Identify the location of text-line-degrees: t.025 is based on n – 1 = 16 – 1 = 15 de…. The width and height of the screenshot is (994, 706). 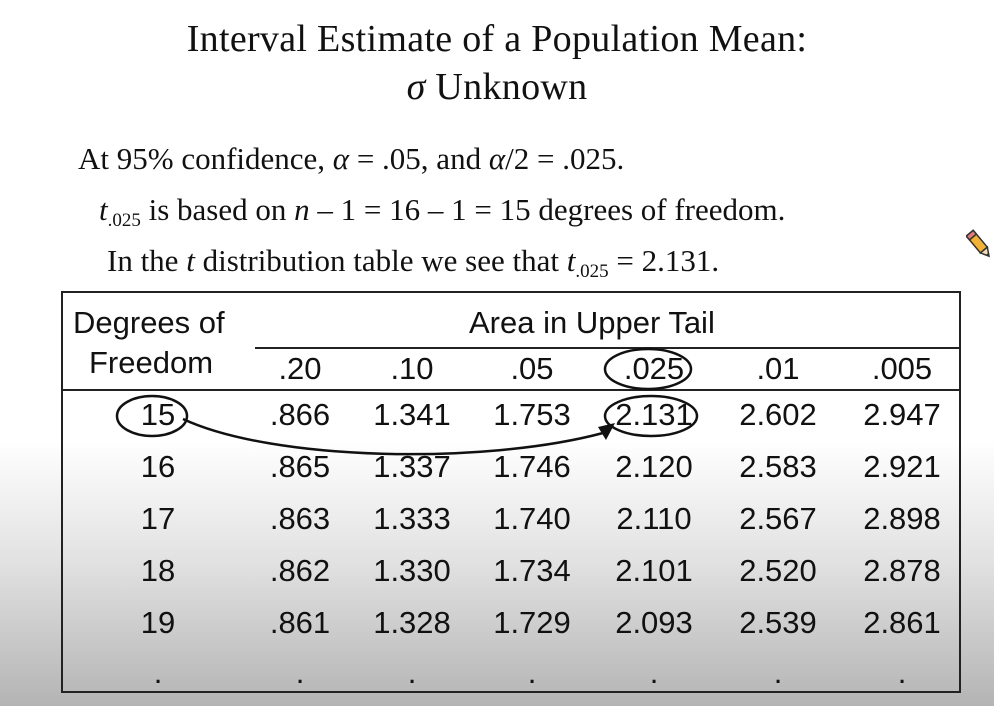
(442, 211).